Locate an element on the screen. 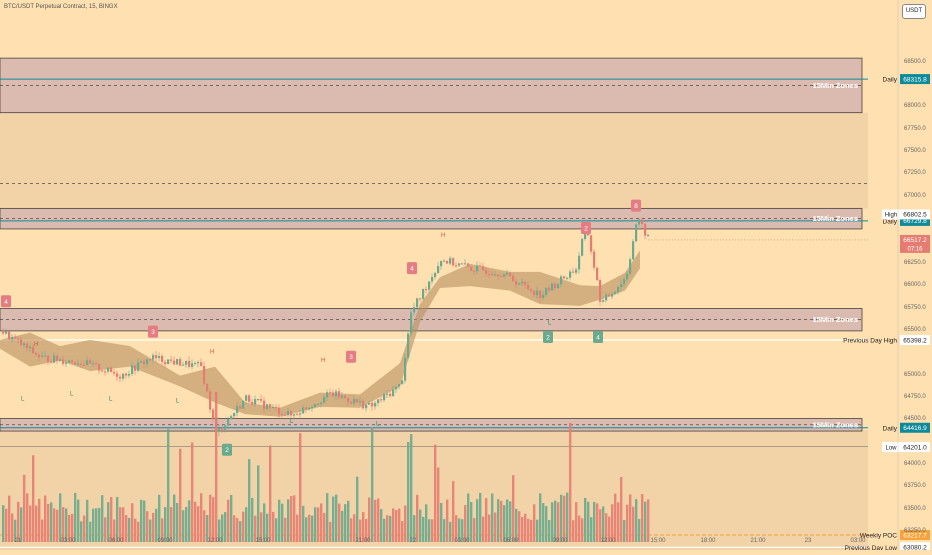 The width and height of the screenshot is (932, 555). svg-text: 3 is located at coordinates (153, 332).